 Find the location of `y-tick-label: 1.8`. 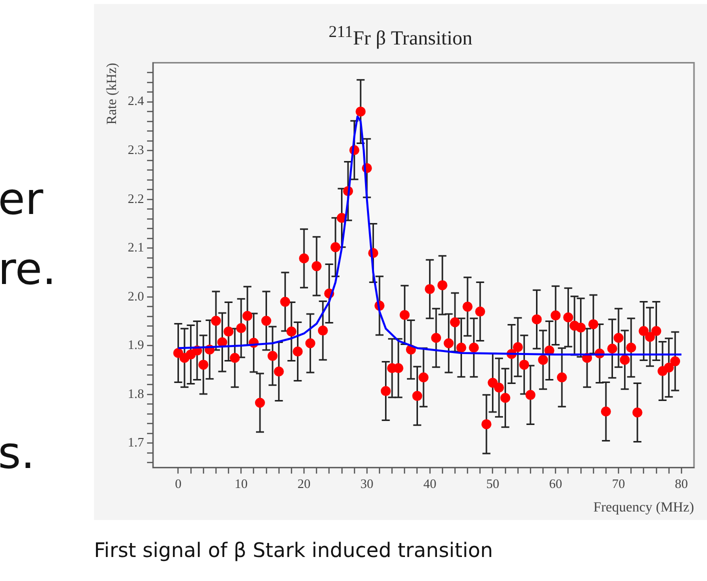

y-tick-label: 1.8 is located at coordinates (136, 393).